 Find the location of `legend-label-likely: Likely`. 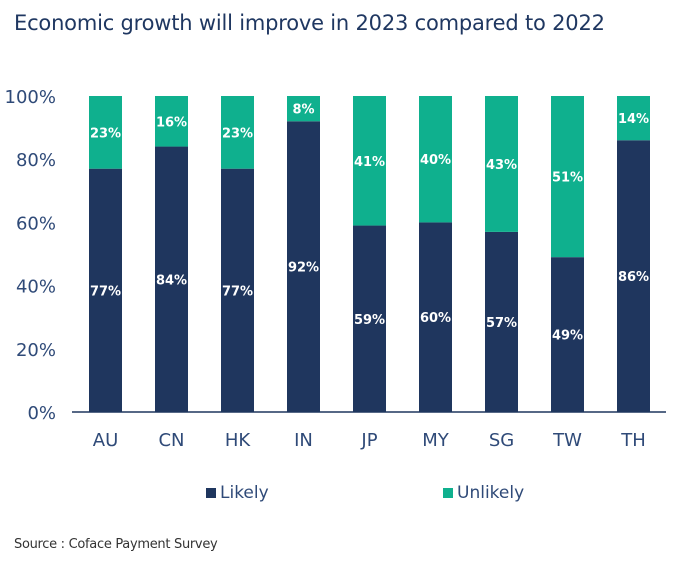

legend-label-likely: Likely is located at coordinates (244, 493).